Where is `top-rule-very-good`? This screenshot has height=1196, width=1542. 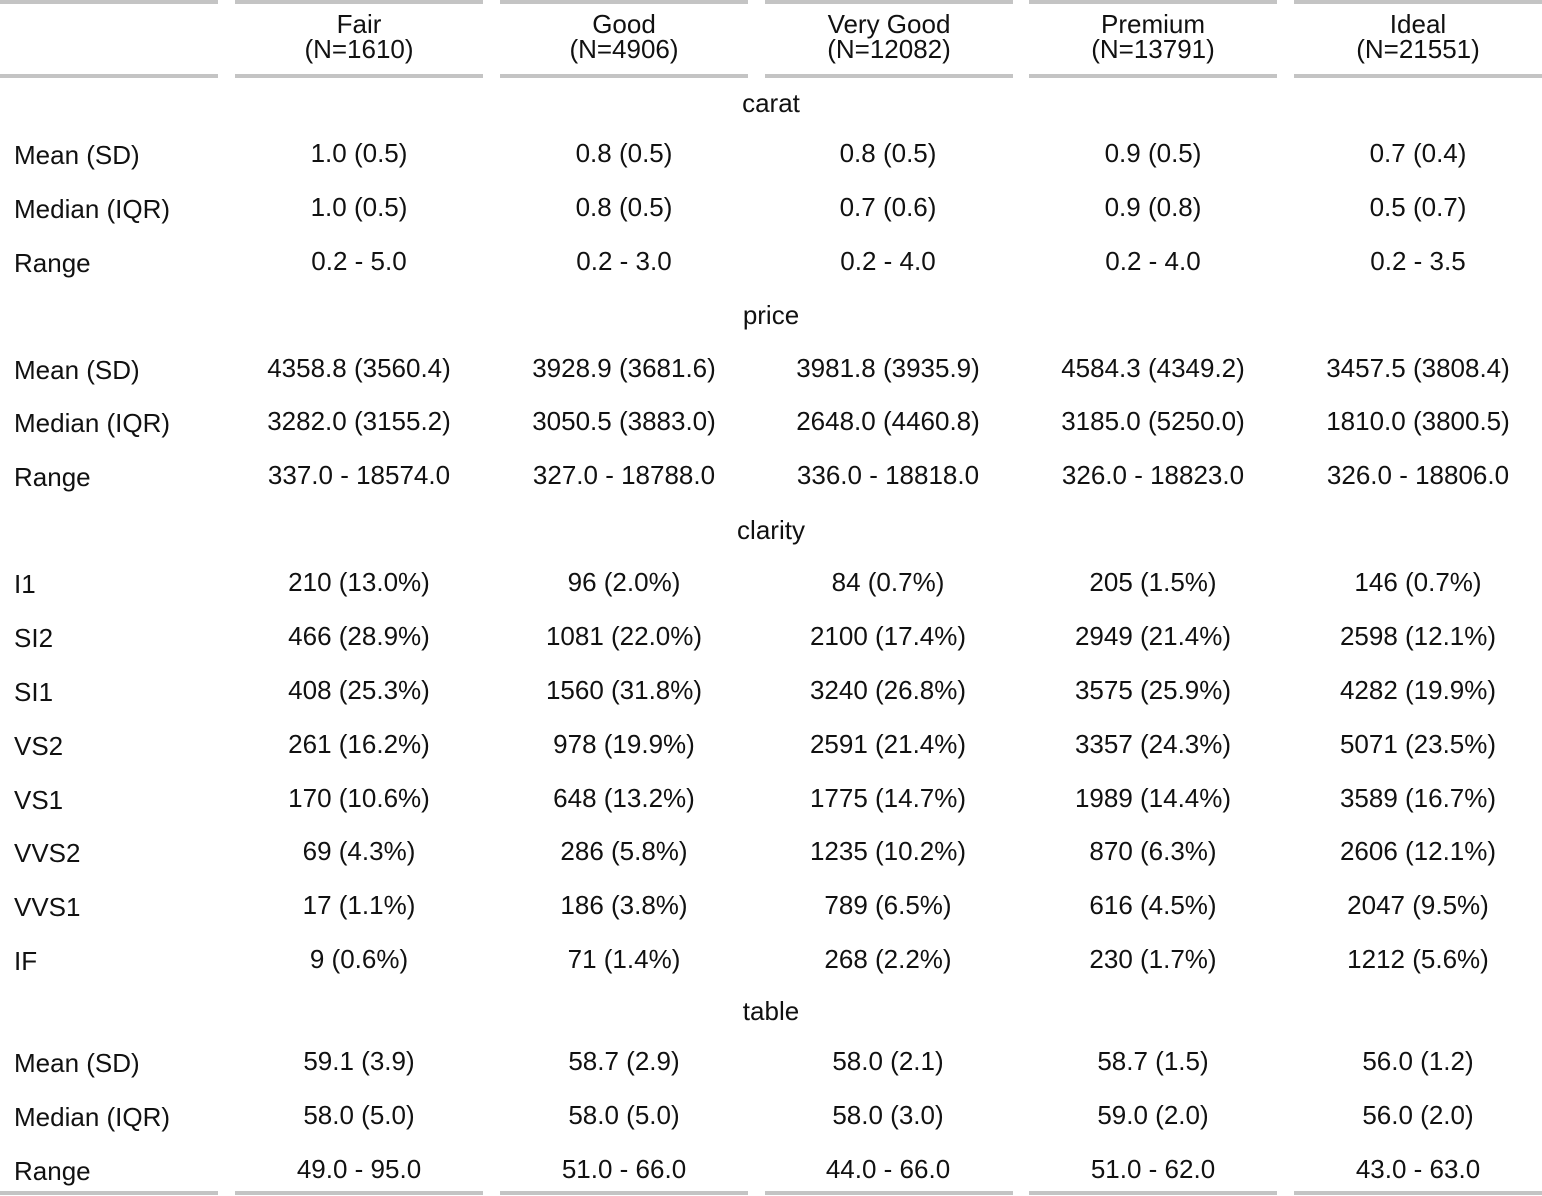
top-rule-very-good is located at coordinates (889, 2).